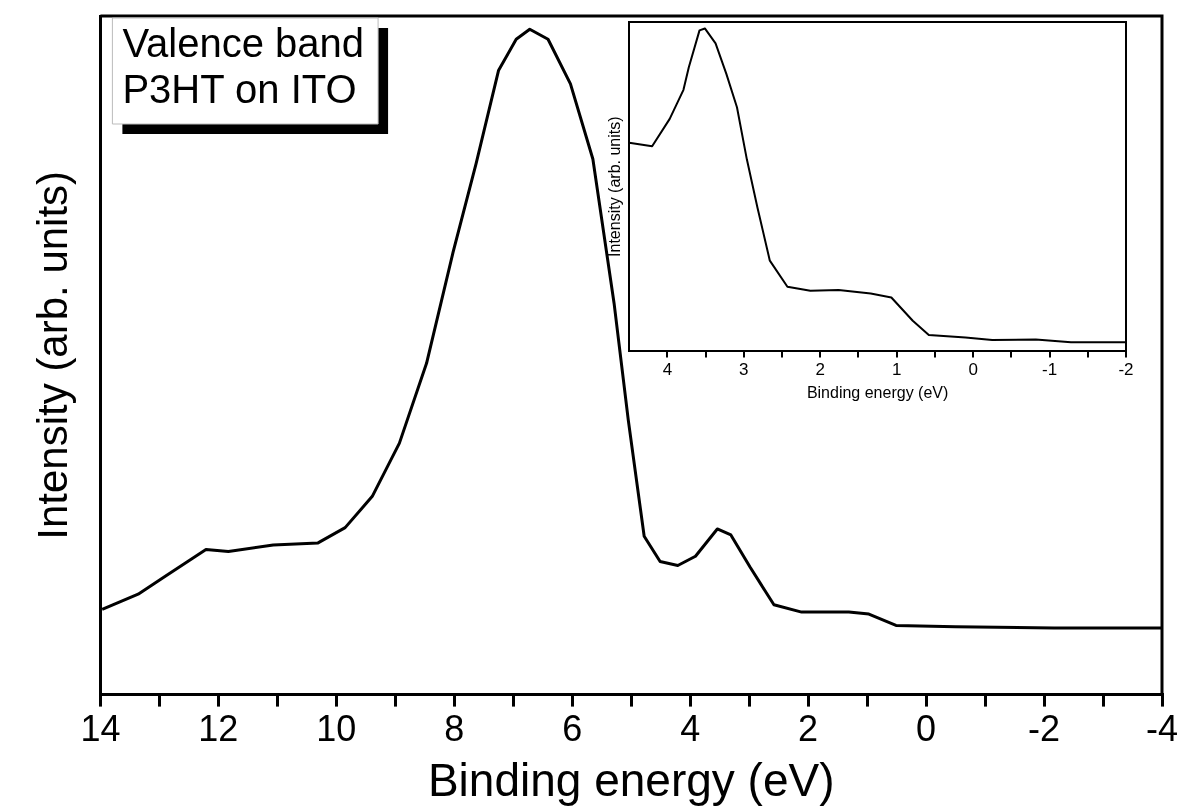  What do you see at coordinates (243, 66) in the screenshot?
I see `annotation: Valence band P3HT on ITO` at bounding box center [243, 66].